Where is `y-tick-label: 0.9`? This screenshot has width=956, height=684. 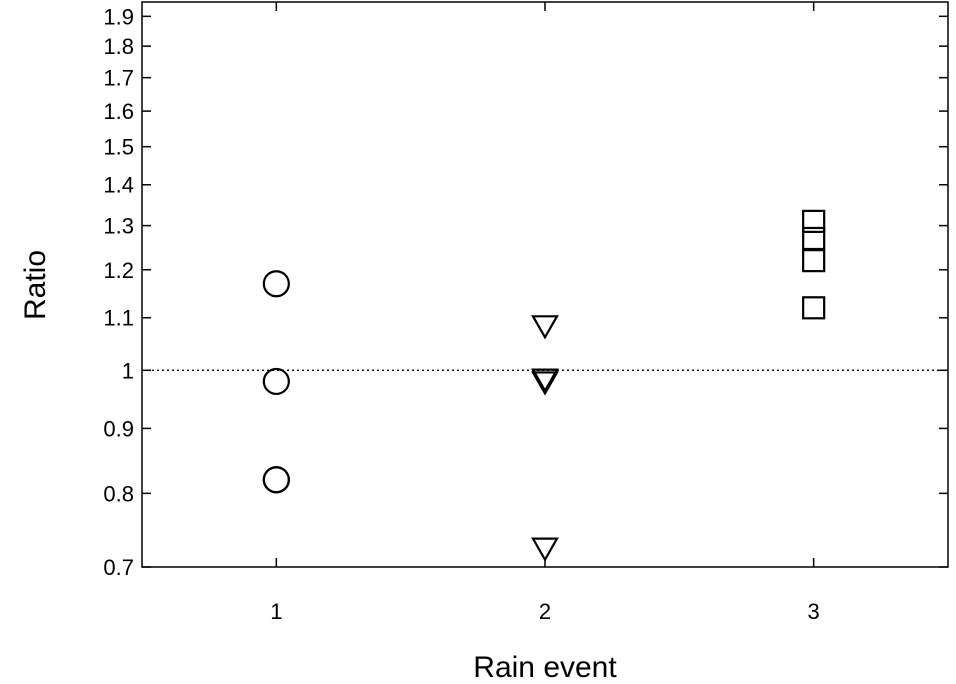
y-tick-label: 0.9 is located at coordinates (118, 428).